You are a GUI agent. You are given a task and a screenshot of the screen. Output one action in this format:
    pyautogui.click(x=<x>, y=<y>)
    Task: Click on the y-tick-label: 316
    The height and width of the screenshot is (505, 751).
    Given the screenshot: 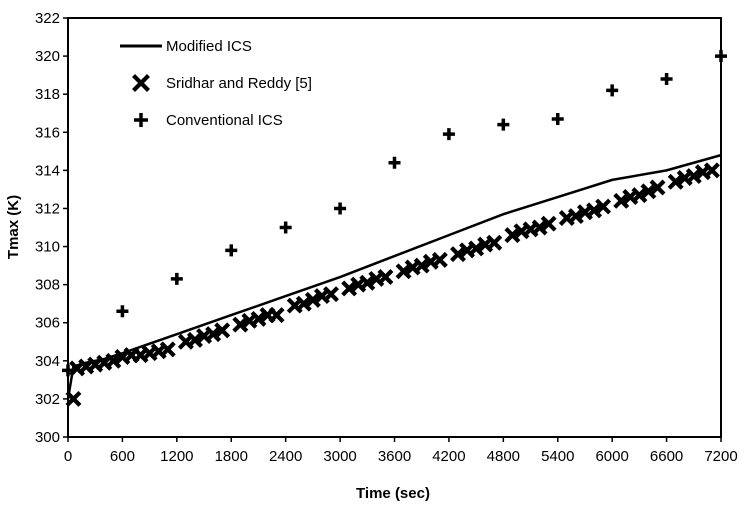 What is the action you would take?
    pyautogui.click(x=47, y=132)
    